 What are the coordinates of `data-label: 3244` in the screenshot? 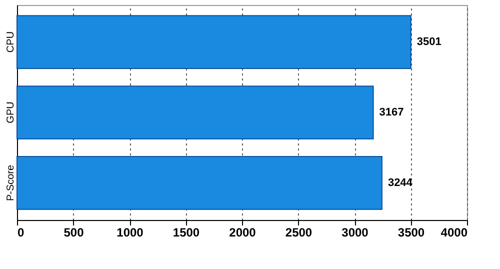 It's located at (401, 182).